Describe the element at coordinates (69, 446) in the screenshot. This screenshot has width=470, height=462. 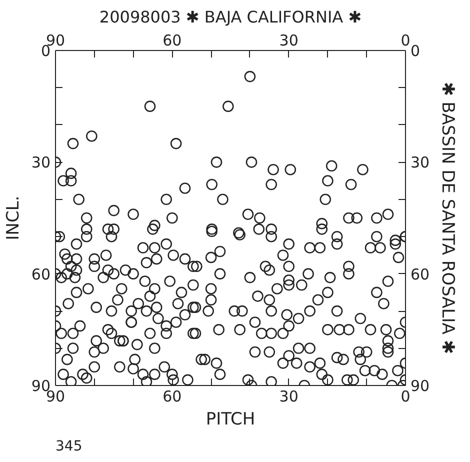
I see `text: 345` at that location.